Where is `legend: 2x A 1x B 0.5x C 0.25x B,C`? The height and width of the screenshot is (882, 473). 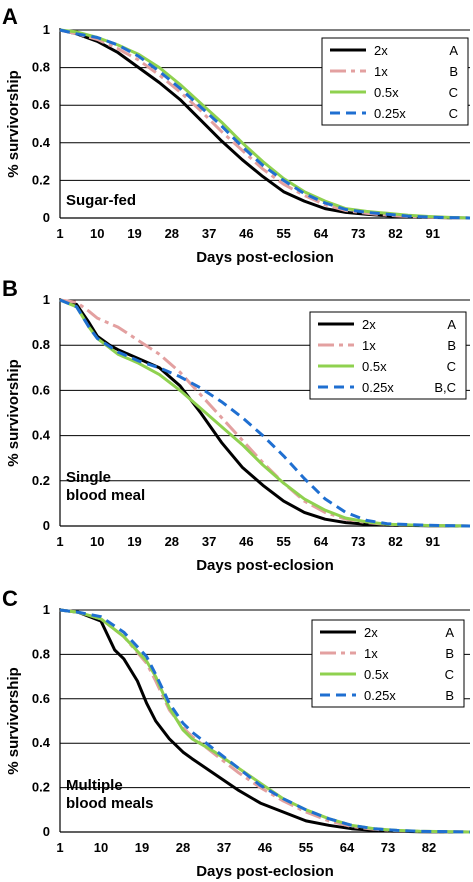
legend: 2x A 1x B 0.5x C 0.25x B,C is located at coordinates (388, 355).